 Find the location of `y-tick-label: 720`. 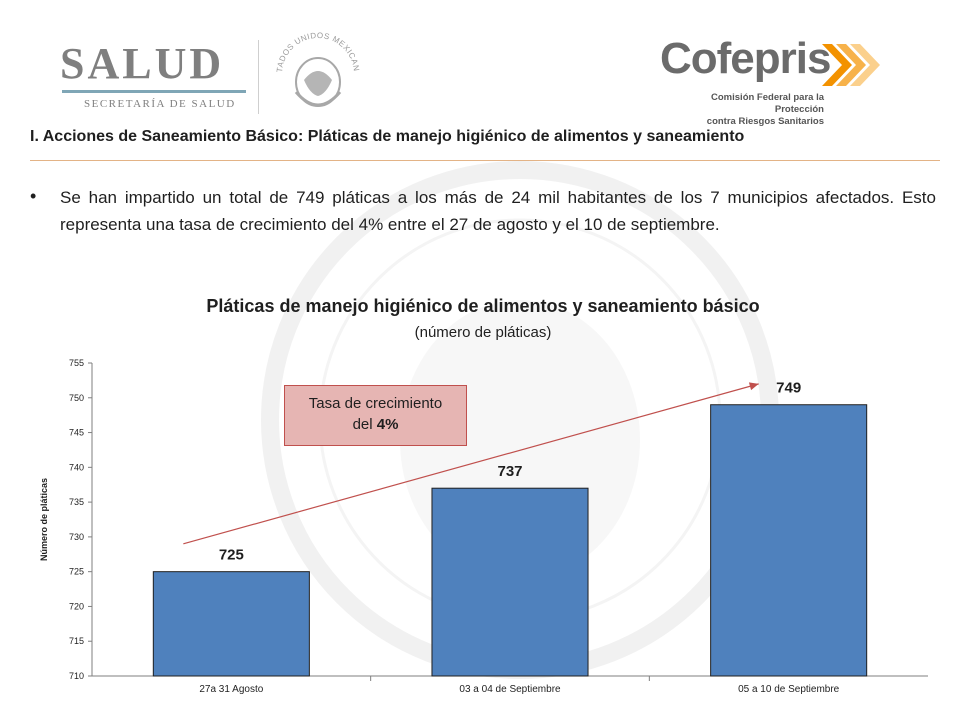

y-tick-label: 720 is located at coordinates (76, 606).